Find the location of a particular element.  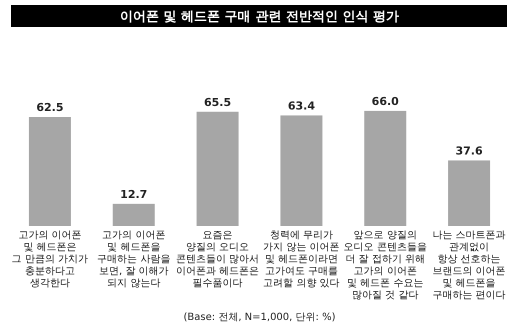

x-tick-label: 앞으로 양질의 오디오 콘텐츠들을 더 잘 접하기 위해 고가의 이어폰 및 헤드폰 수요는 많아질 것 같다 is located at coordinates (385, 265).